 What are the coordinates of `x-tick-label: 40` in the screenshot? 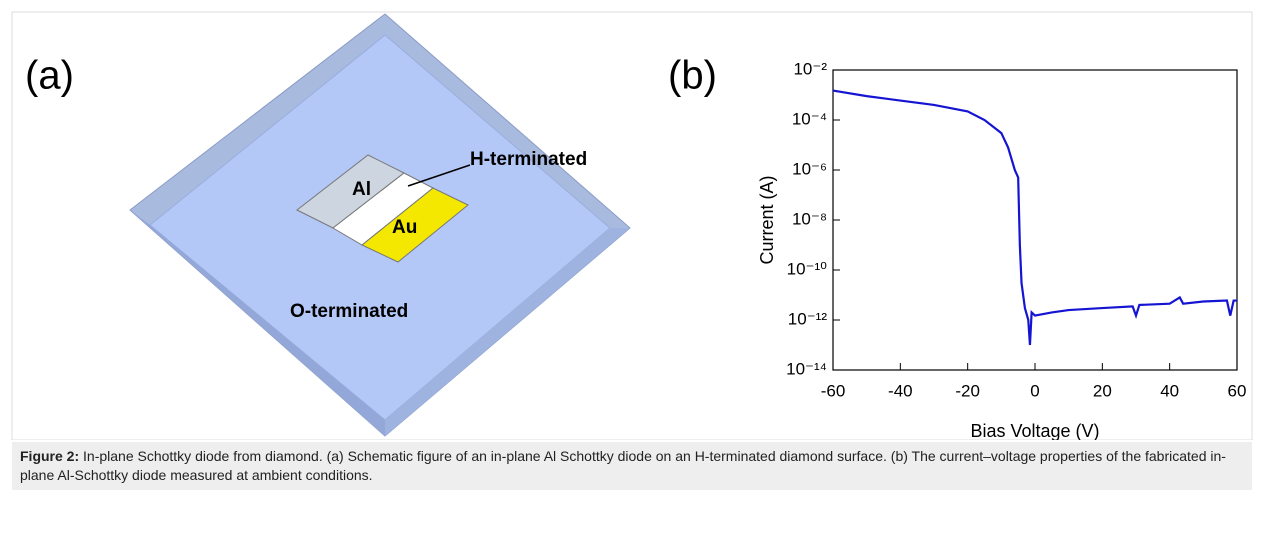 It's located at (1169, 390).